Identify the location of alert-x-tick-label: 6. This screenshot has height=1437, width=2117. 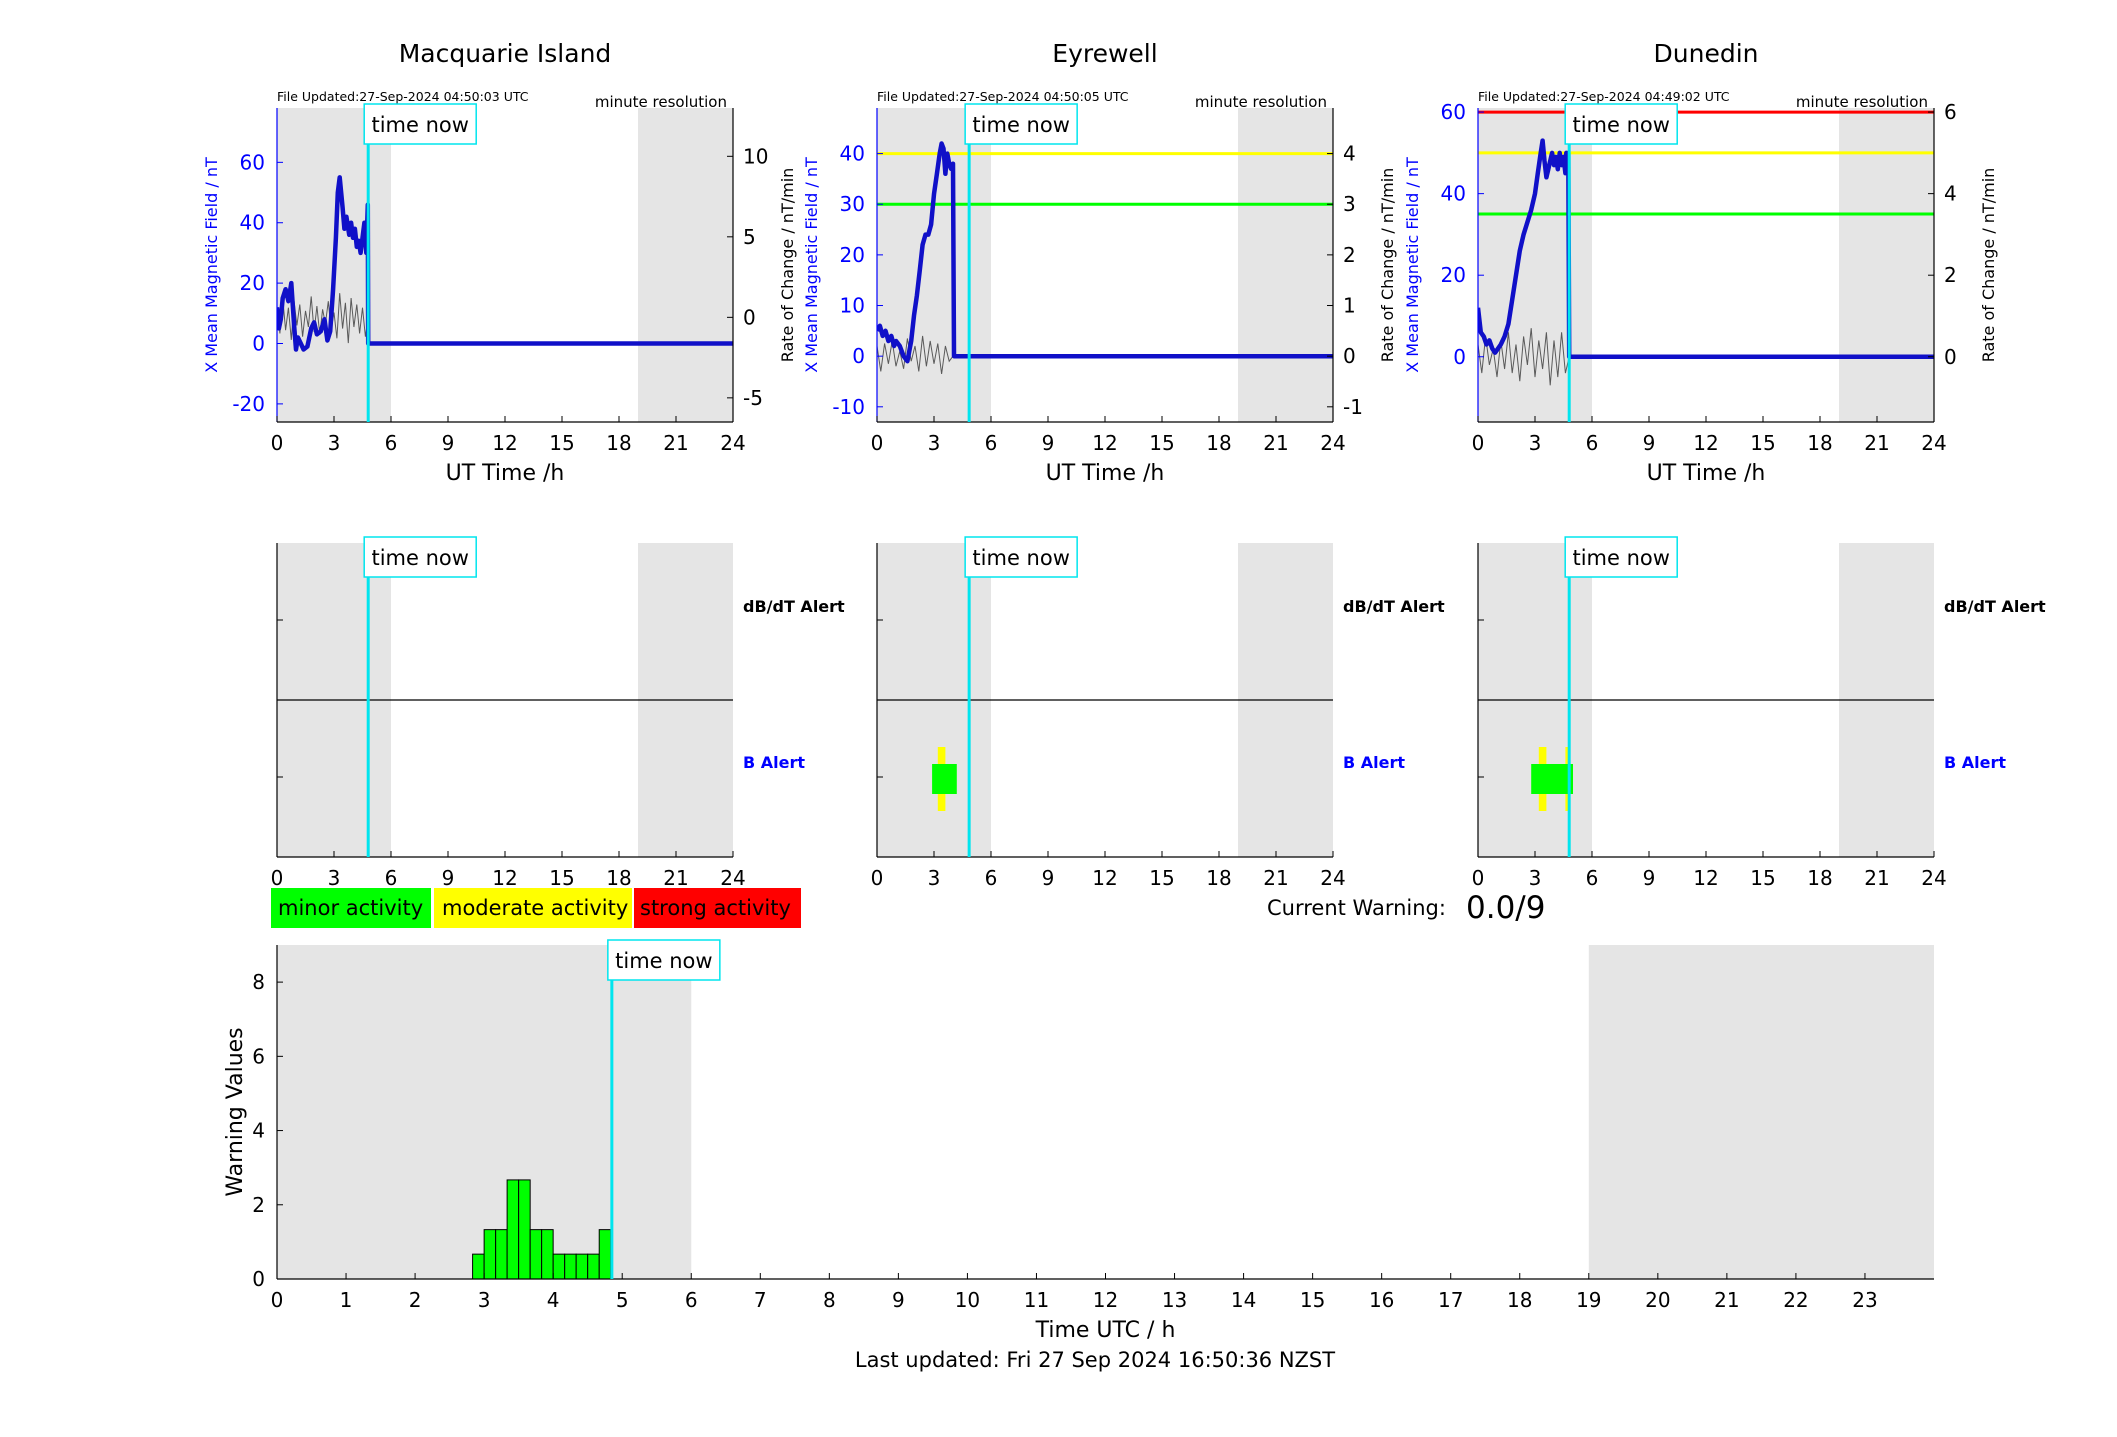
(991, 878).